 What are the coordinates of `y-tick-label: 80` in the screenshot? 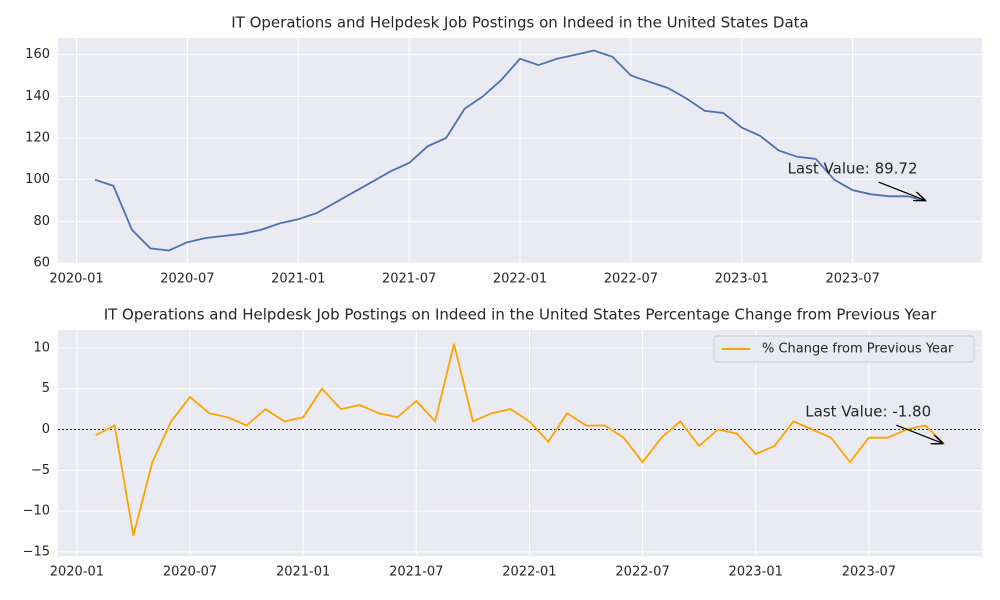 It's located at (41, 221).